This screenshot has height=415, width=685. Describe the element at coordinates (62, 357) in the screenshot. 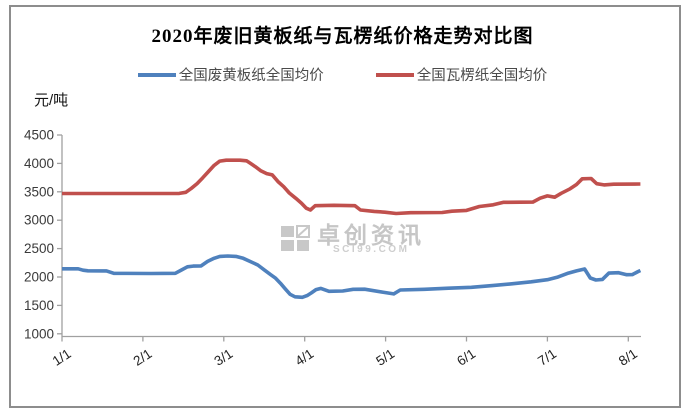

I see `x-tick-label: 1/1` at that location.